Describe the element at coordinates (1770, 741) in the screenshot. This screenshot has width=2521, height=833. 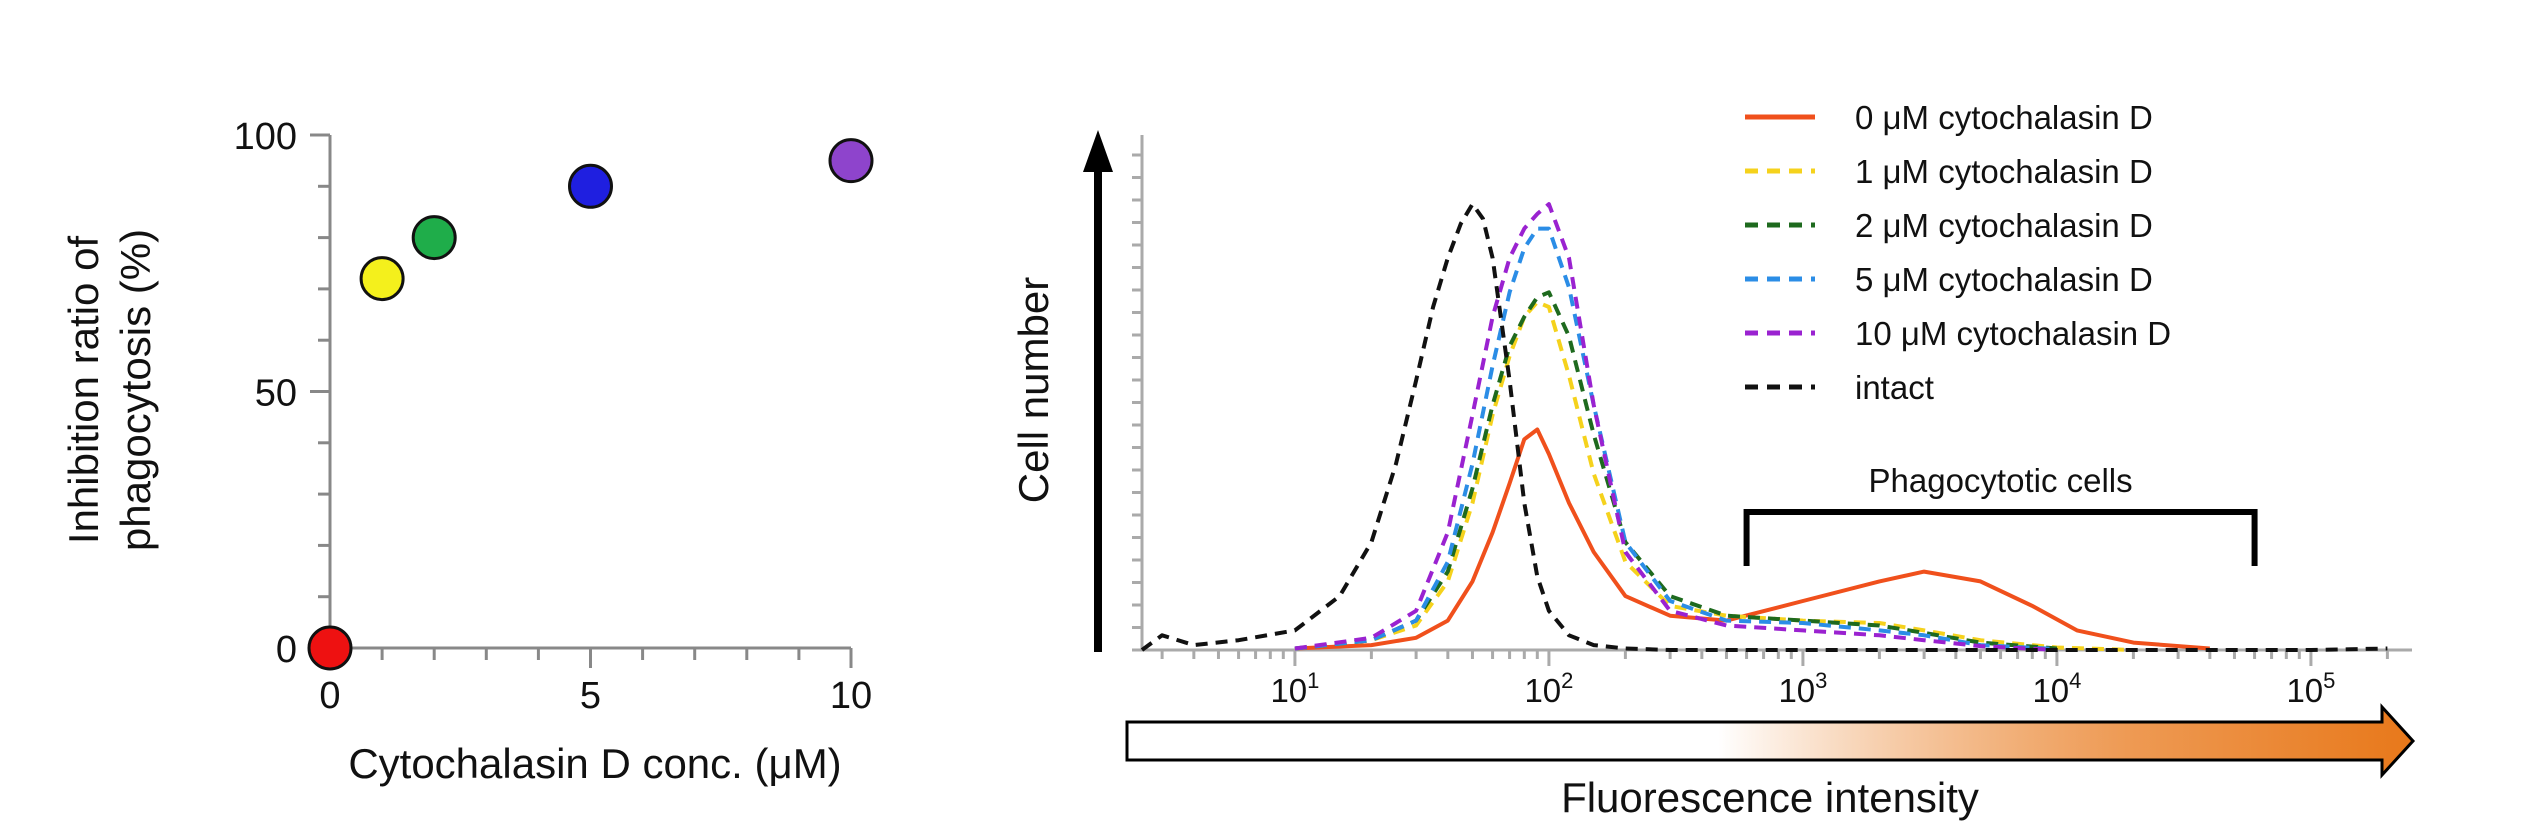
I see `fluorescence-gradient-arrow` at that location.